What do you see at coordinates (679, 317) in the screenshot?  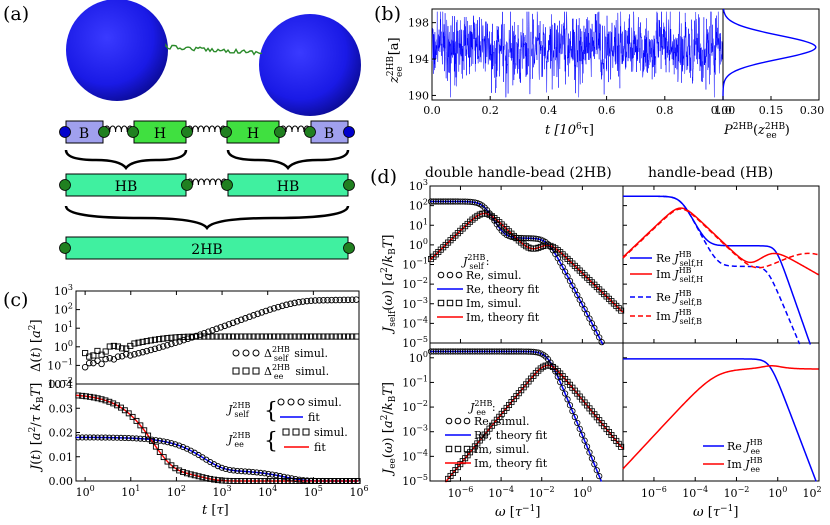 I see `d-hb-leg-im-b: Im JHB self,B` at bounding box center [679, 317].